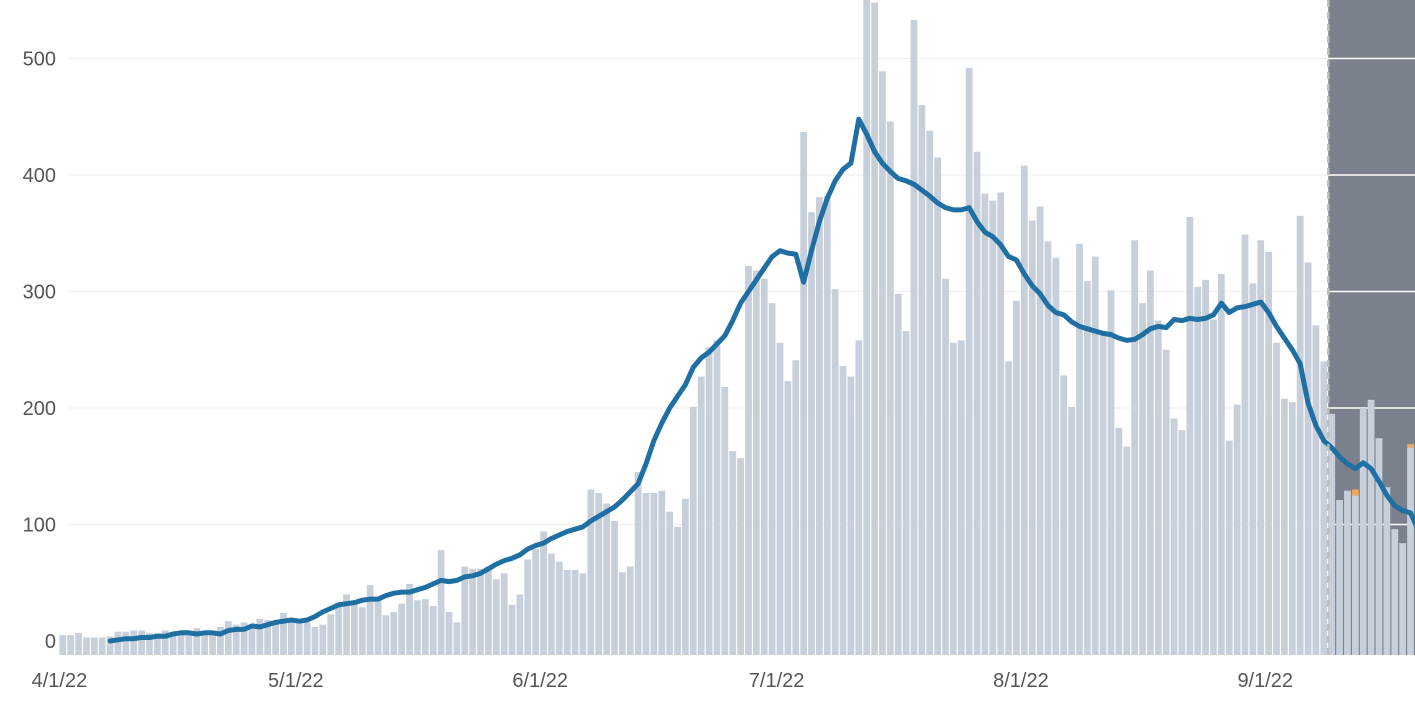 The width and height of the screenshot is (1415, 703). Describe the element at coordinates (777, 681) in the screenshot. I see `x-tick-label-7-1-22: 7/1/22` at that location.